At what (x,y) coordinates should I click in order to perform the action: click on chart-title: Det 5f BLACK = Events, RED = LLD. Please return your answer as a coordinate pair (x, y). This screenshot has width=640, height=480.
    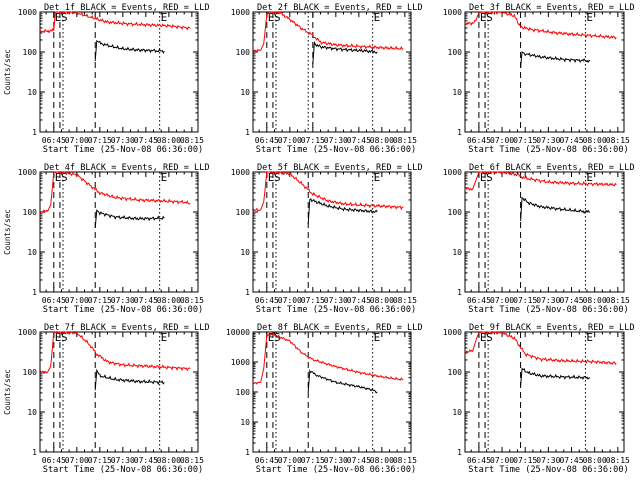
    Looking at the image, I should click on (340, 168).